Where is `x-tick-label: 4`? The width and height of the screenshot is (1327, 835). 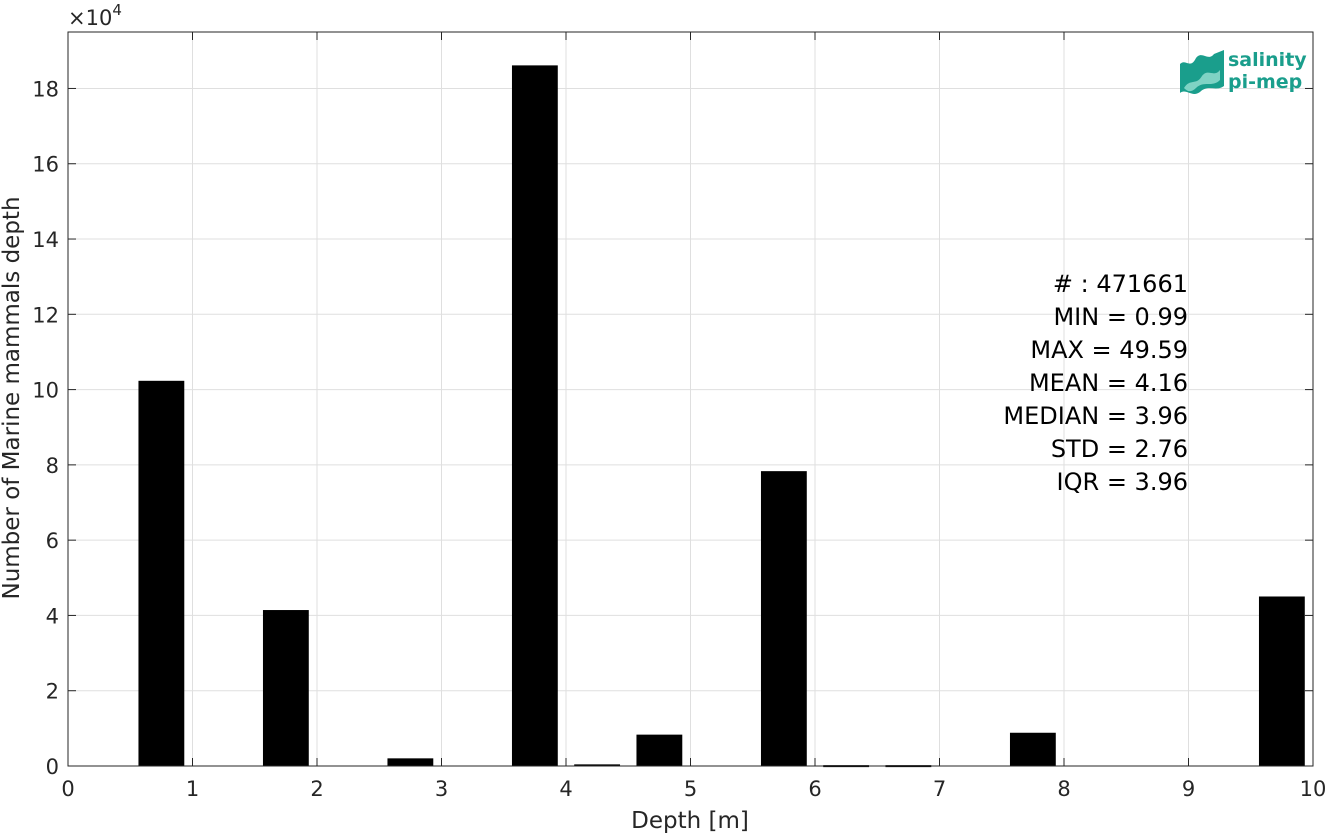 x-tick-label: 4 is located at coordinates (565, 789).